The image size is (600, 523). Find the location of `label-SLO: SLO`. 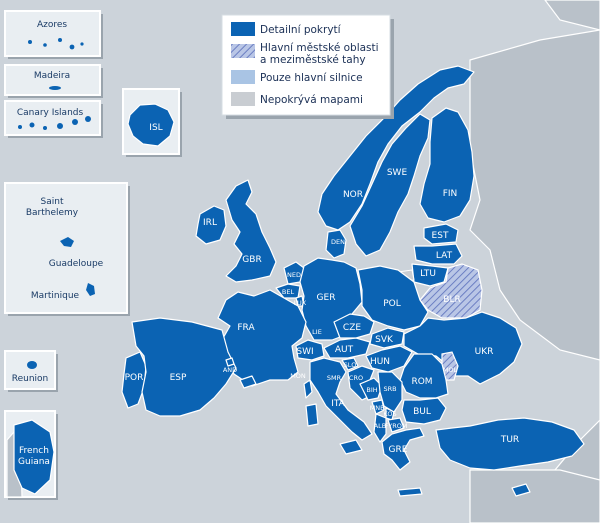

label-SLO: SLO is located at coordinates (350, 365).